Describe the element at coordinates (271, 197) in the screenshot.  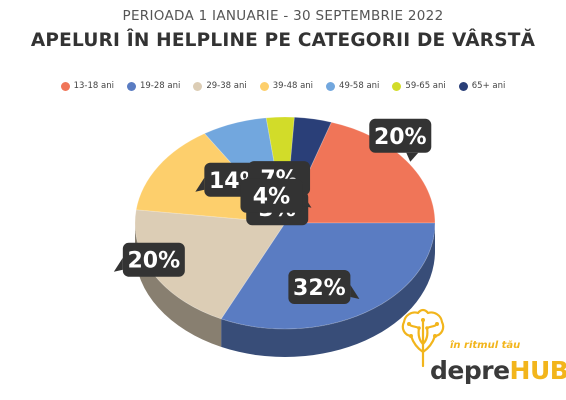
I see `data-label-text: 4%` at that location.